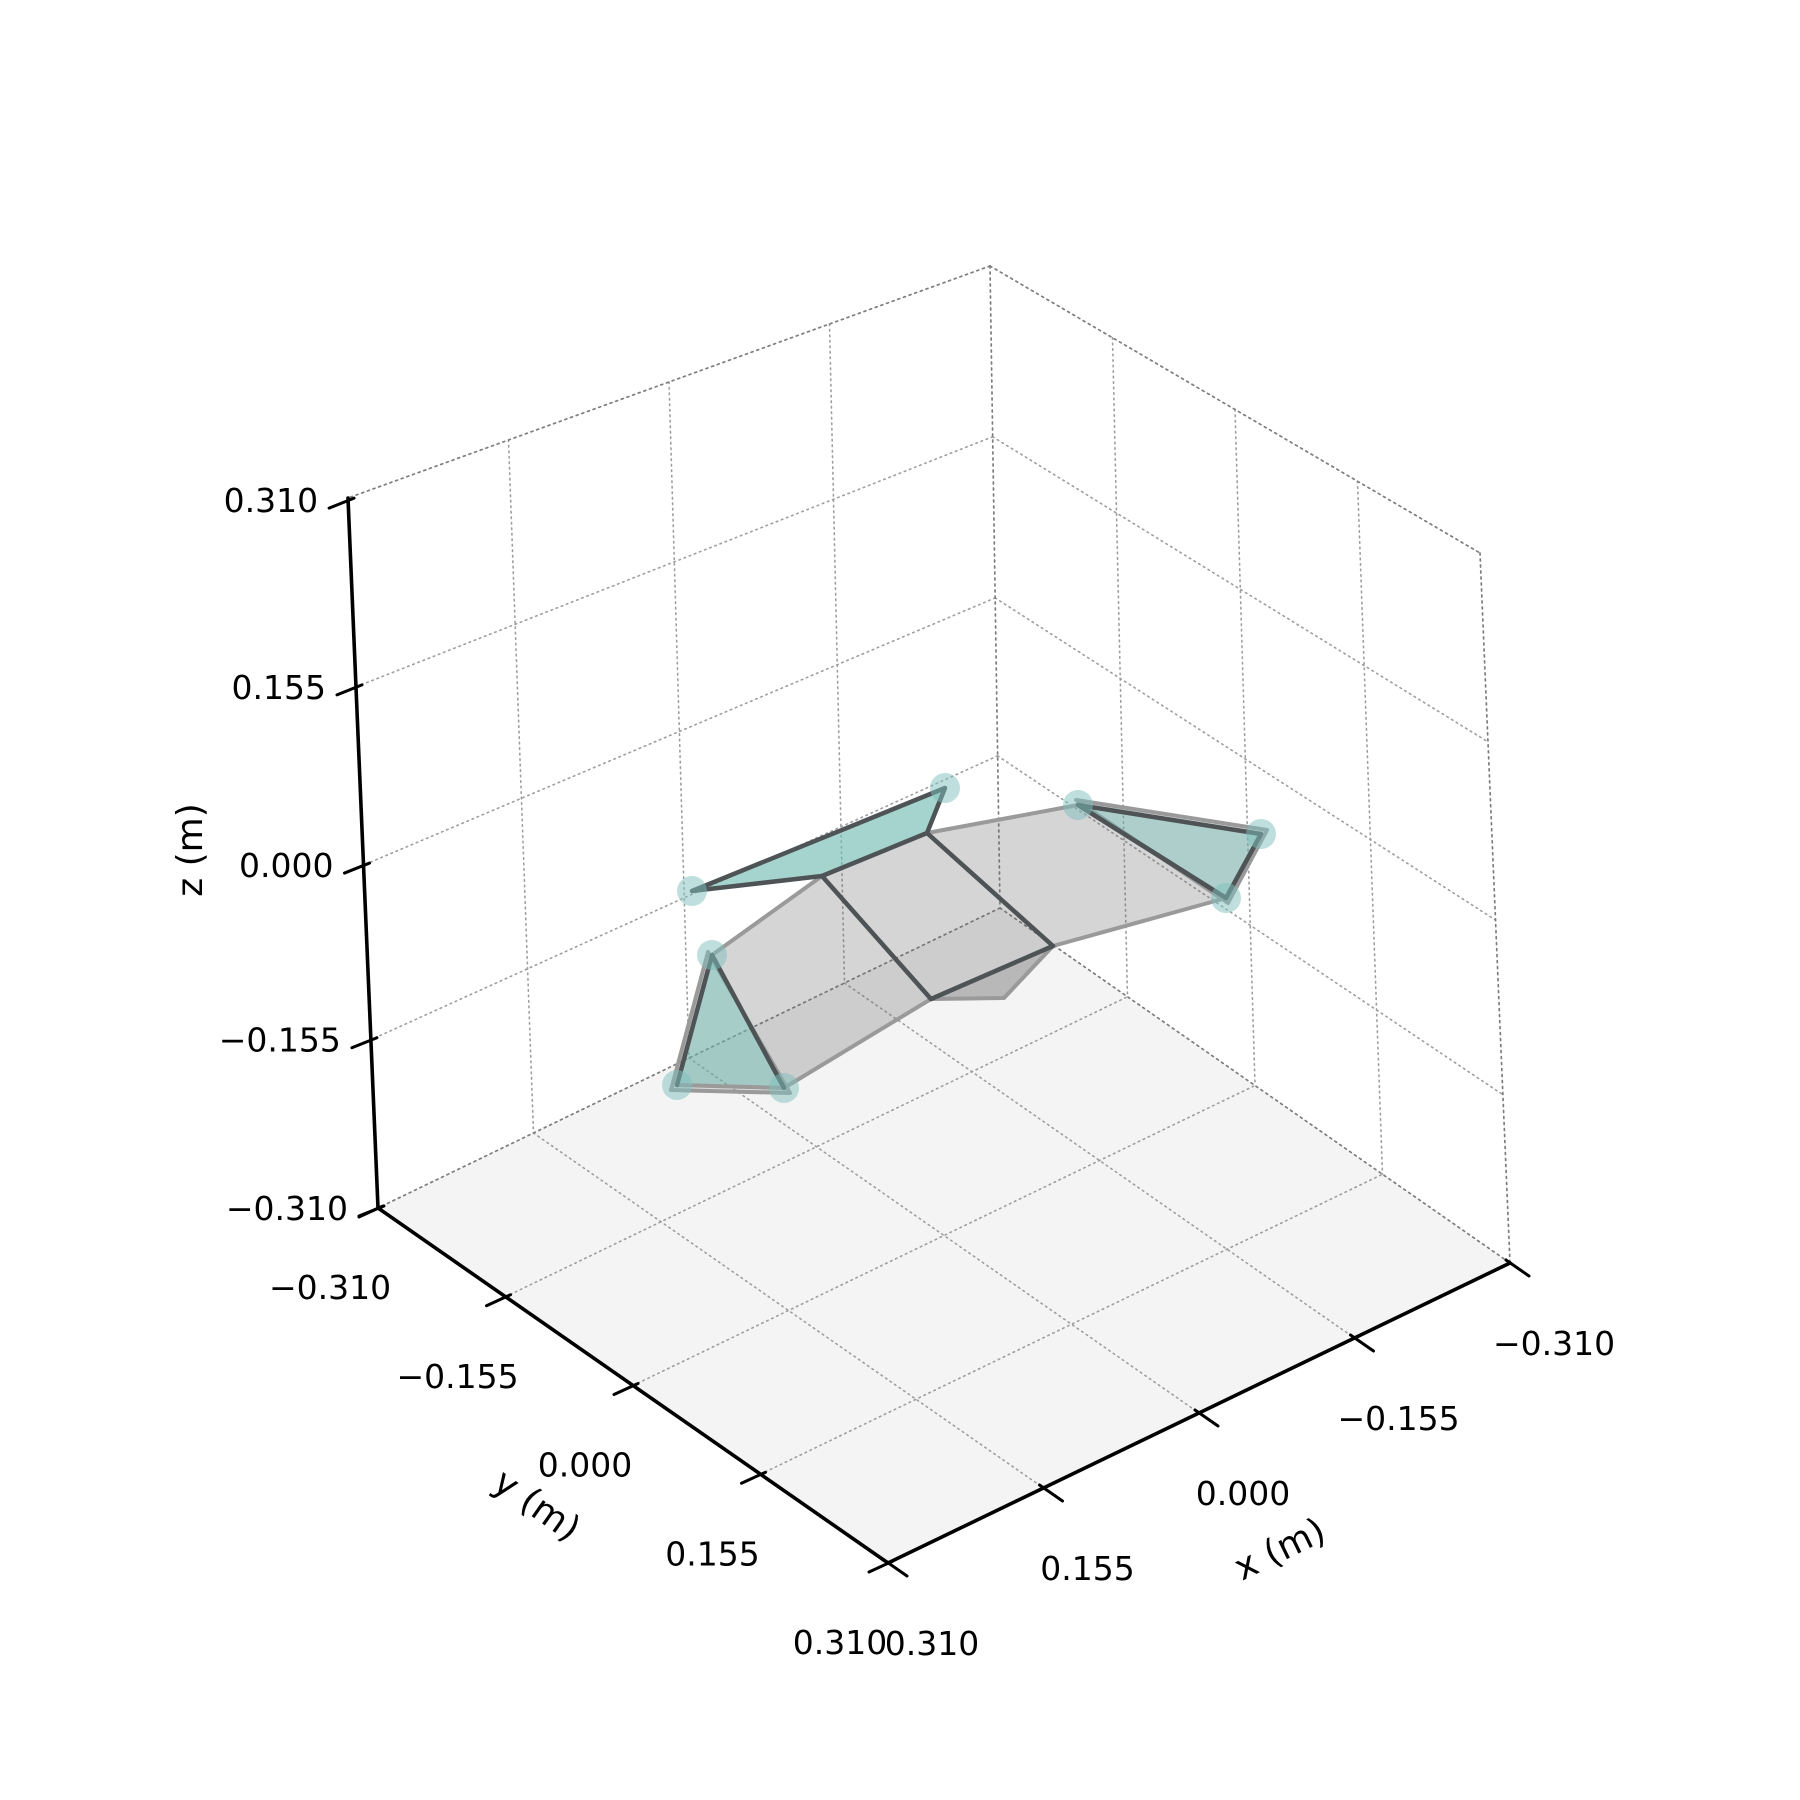 This screenshot has width=1800, height=1800. What do you see at coordinates (286, 865) in the screenshot?
I see `z-tick-label: 0.000` at bounding box center [286, 865].